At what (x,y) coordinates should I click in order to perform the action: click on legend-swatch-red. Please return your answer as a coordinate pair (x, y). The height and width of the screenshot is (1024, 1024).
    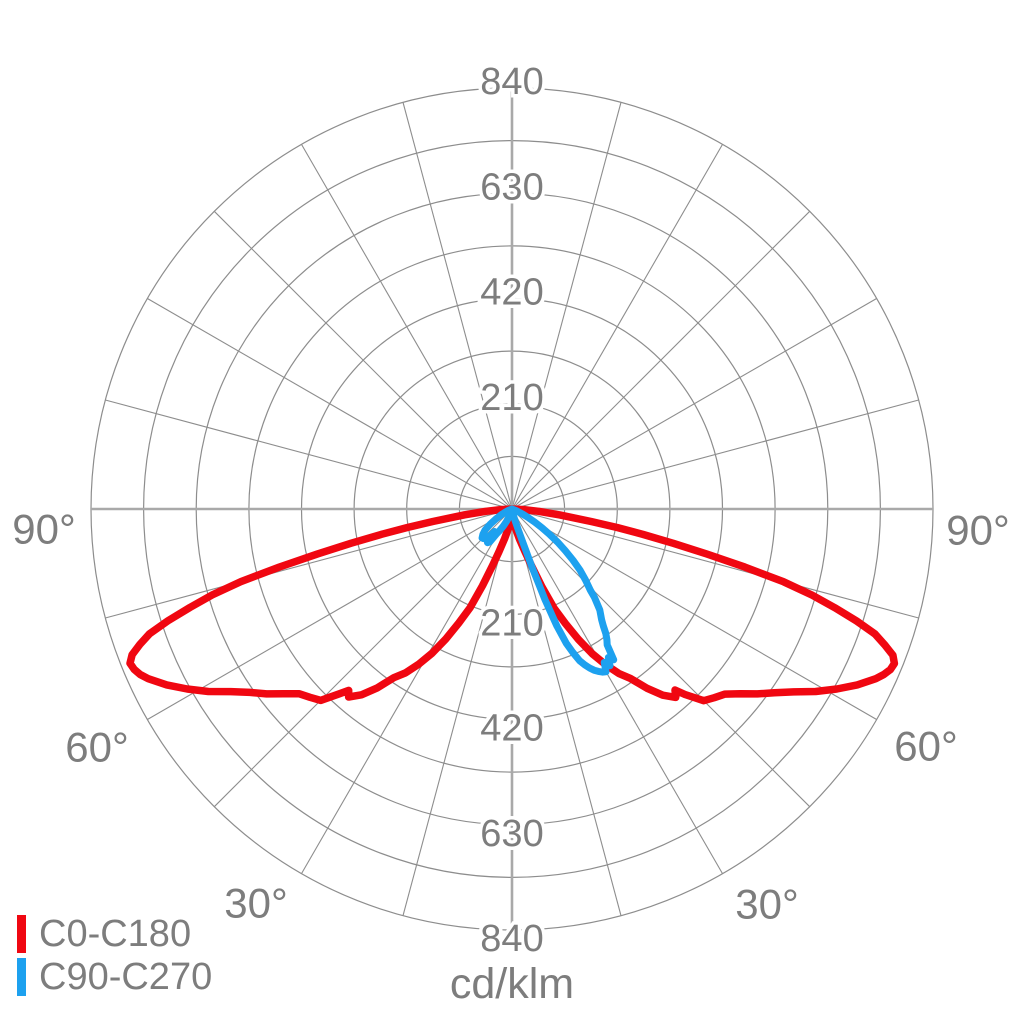
    Looking at the image, I should click on (21, 933).